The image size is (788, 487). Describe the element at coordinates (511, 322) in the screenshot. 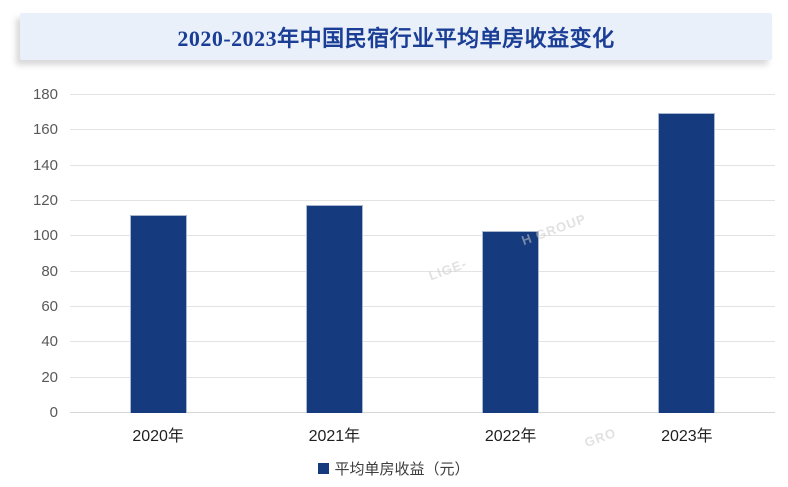

I see `bar-2022年` at that location.